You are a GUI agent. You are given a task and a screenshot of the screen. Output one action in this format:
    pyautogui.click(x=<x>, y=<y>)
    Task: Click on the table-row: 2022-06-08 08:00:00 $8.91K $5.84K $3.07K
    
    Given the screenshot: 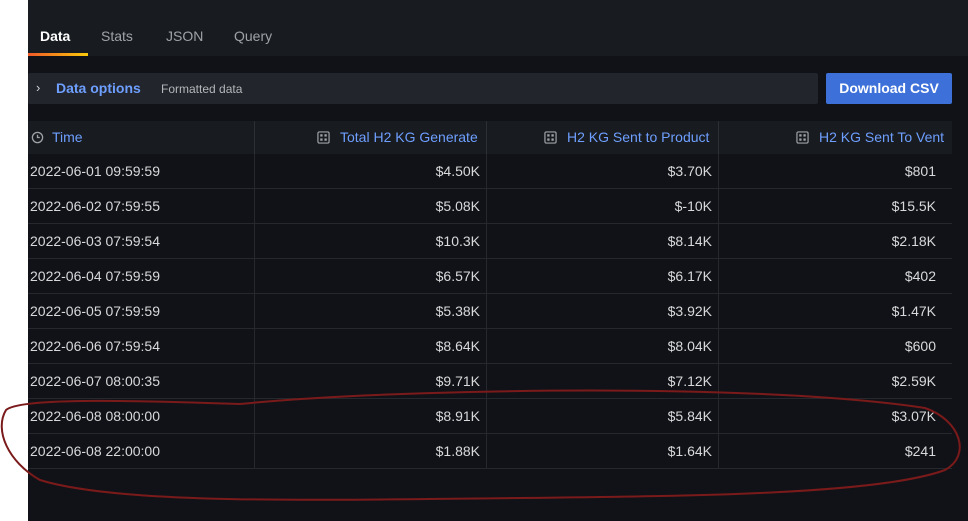 What is the action you would take?
    pyautogui.click(x=490, y=416)
    